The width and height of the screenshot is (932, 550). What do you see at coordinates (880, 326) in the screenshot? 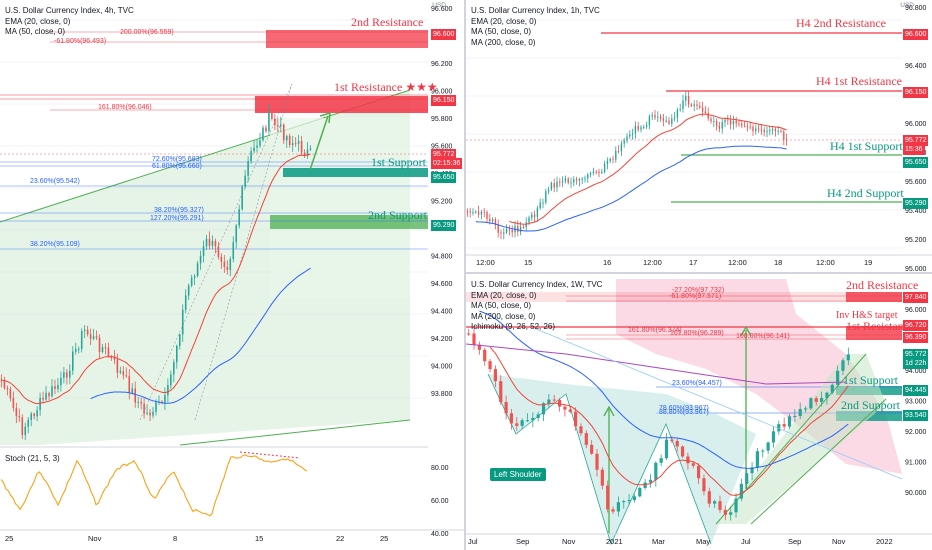
I see `zone-1st-resistance: 1st Resistance` at bounding box center [880, 326].